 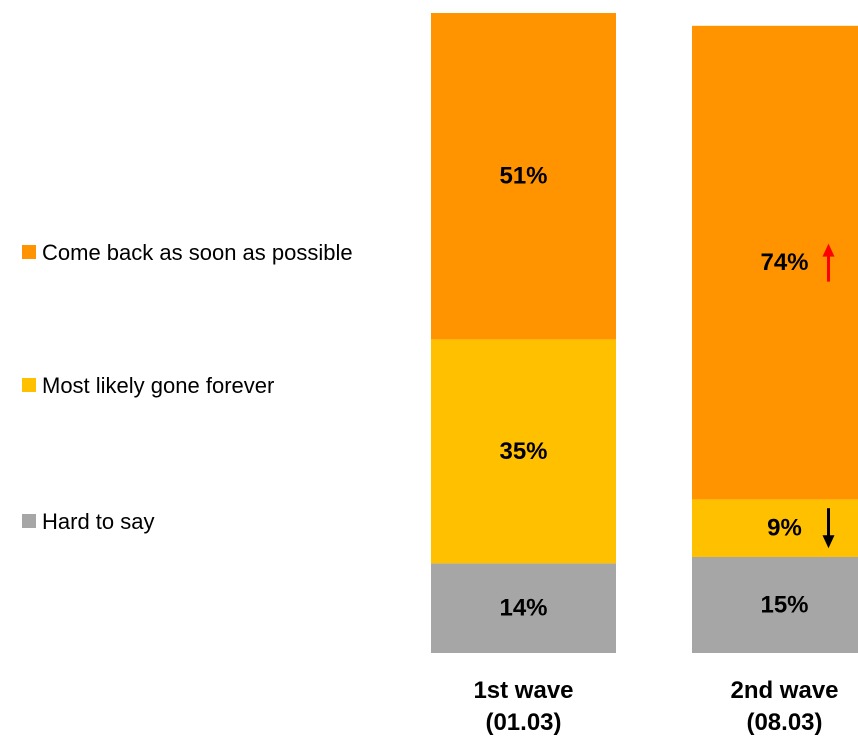 What do you see at coordinates (523, 722) in the screenshot?
I see `category-label-1-line-2: (01.03)` at bounding box center [523, 722].